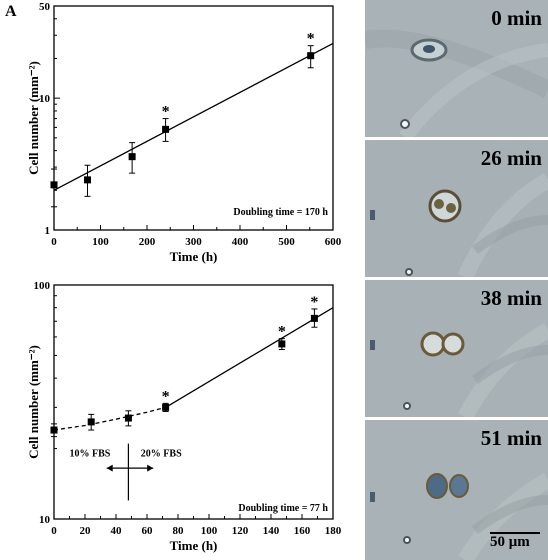 This screenshot has width=548, height=560. I want to click on x-tick-label: 300, so click(193, 242).